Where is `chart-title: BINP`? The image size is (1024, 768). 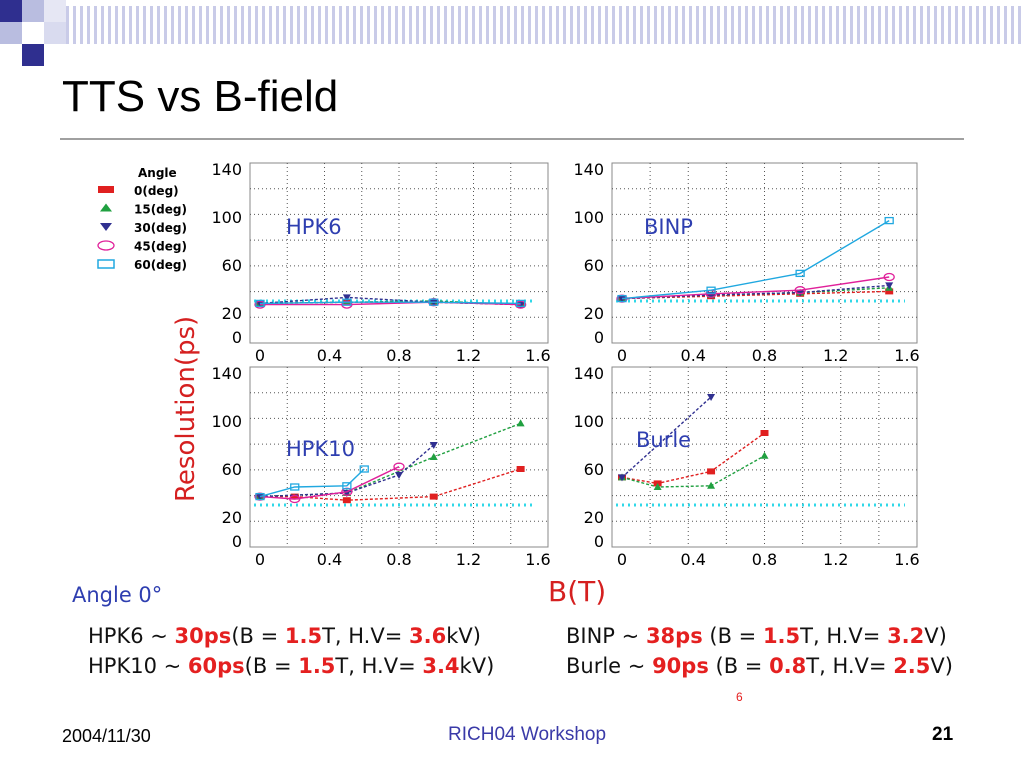 chart-title: BINP is located at coordinates (668, 227).